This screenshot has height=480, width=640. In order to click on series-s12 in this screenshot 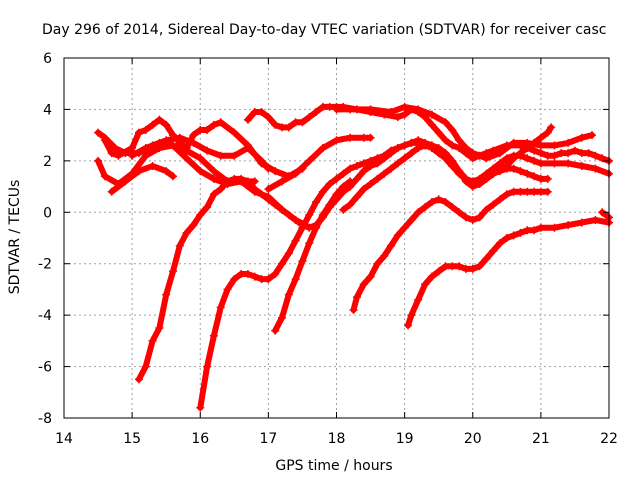, I will do `click(445, 177)`.